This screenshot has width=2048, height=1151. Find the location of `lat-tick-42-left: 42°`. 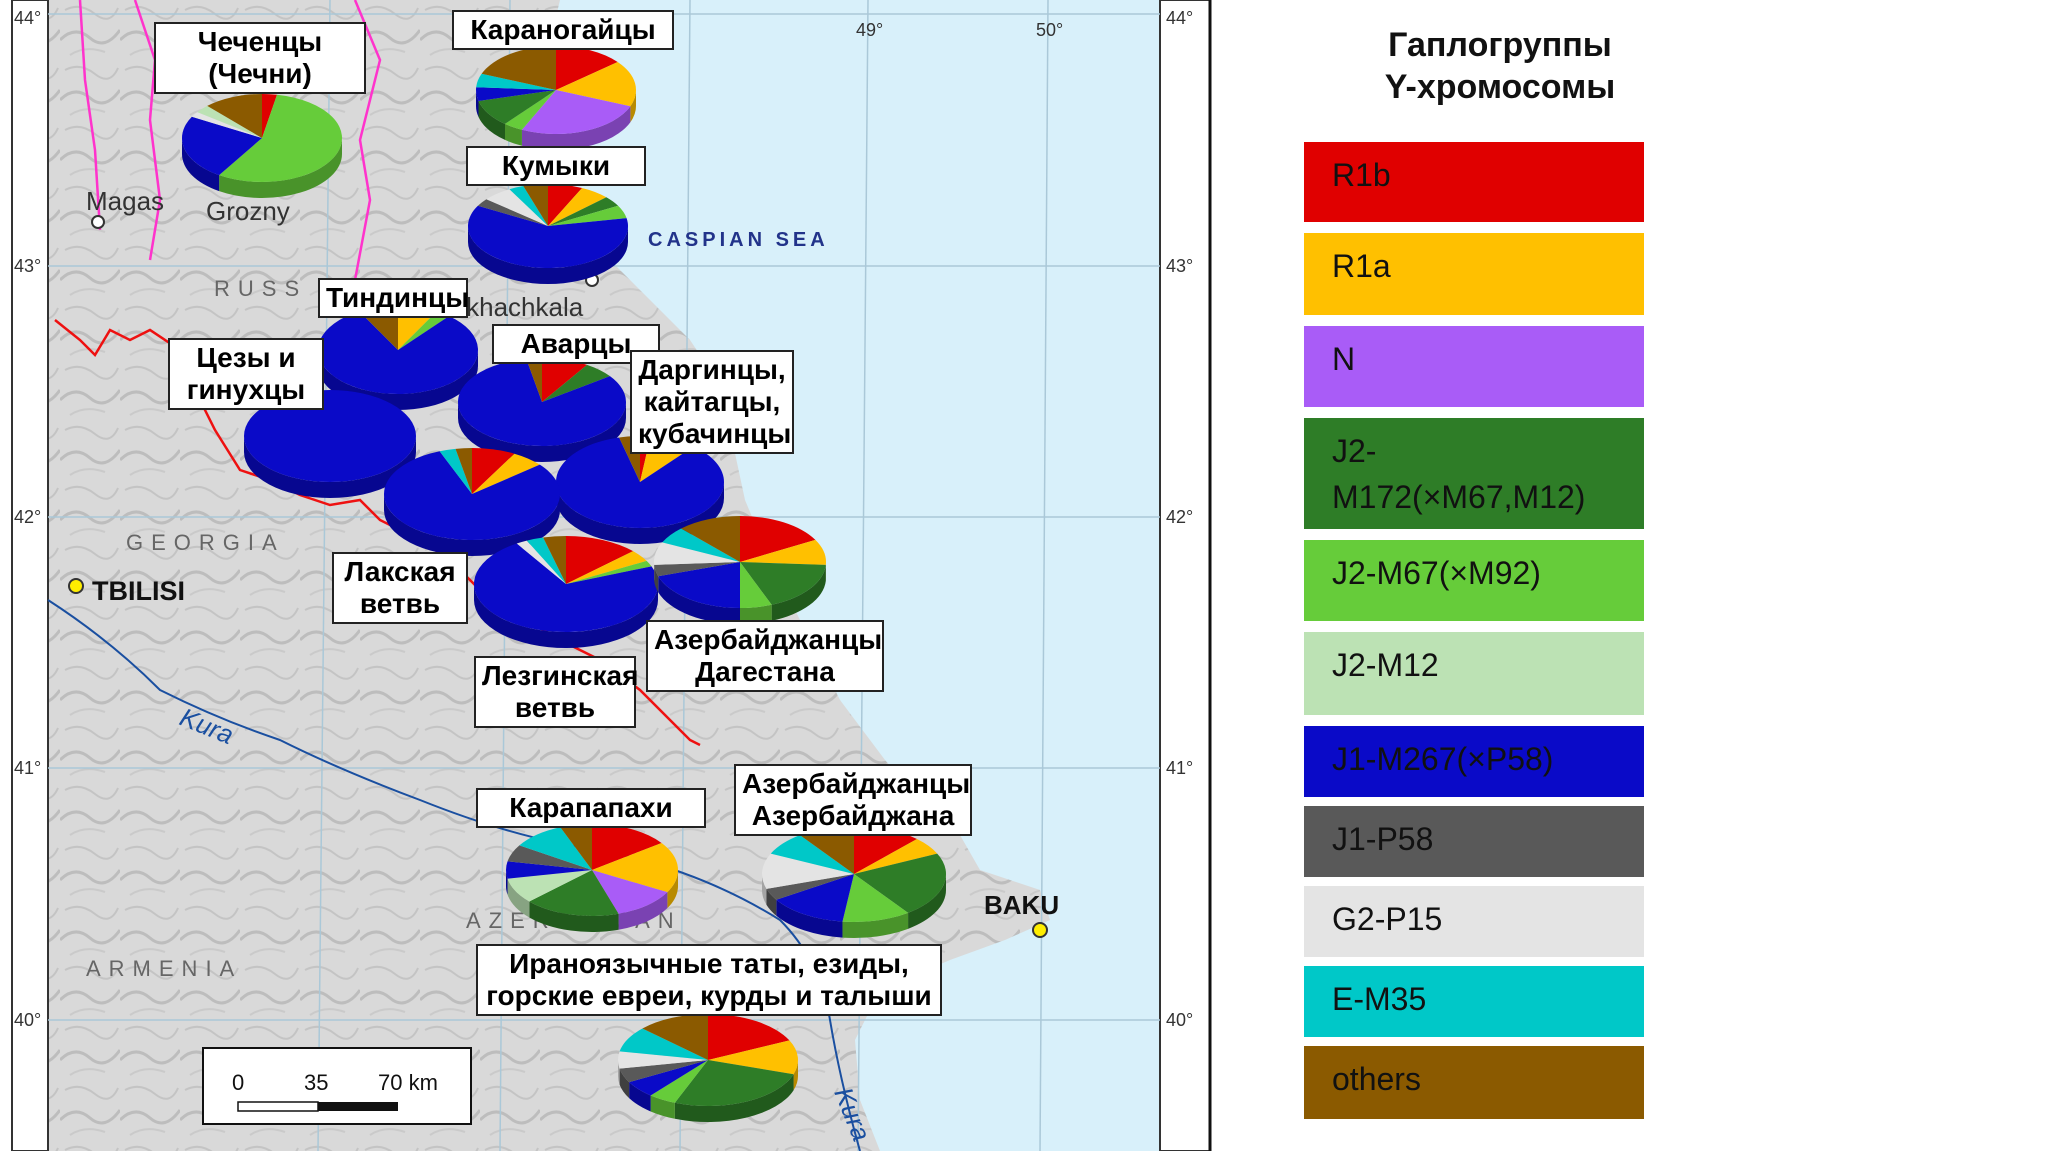

lat-tick-42-left: 42° is located at coordinates (27, 517).